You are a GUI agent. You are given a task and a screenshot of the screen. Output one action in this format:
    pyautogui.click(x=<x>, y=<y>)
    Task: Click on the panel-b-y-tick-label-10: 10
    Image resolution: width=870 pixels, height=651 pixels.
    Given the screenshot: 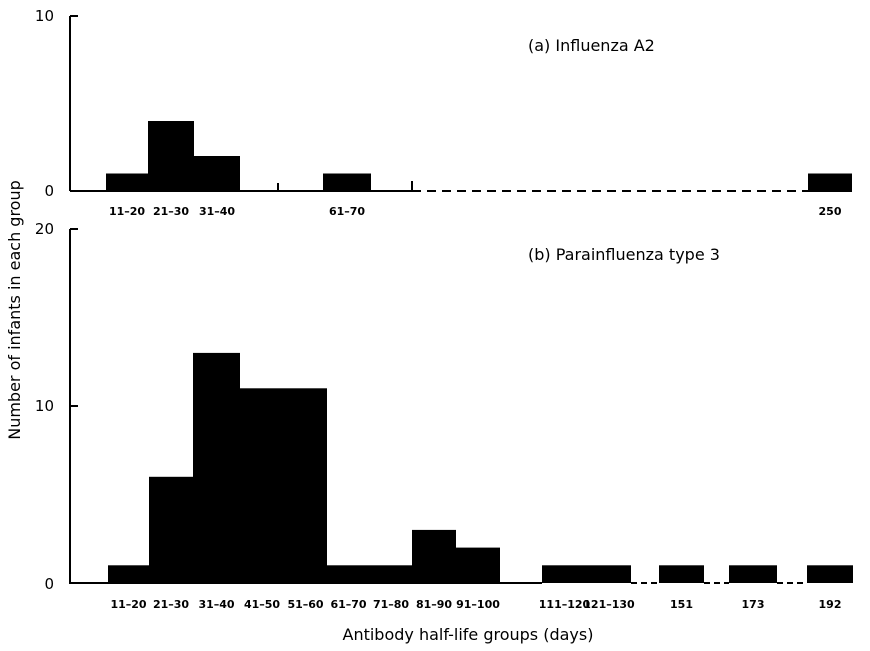 What is the action you would take?
    pyautogui.click(x=44, y=406)
    